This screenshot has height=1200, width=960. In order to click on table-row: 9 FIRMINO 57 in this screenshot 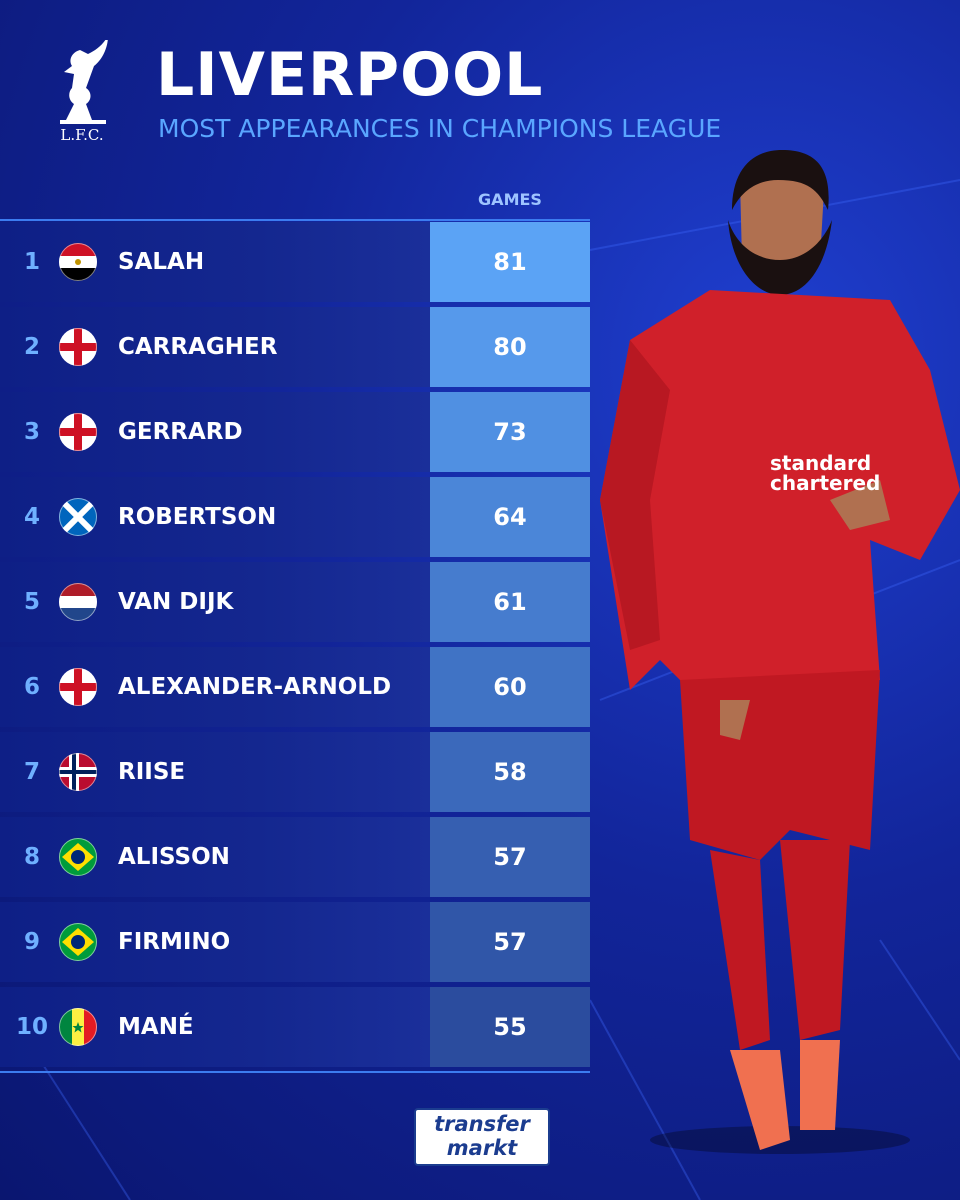, I will do `click(295, 942)`.